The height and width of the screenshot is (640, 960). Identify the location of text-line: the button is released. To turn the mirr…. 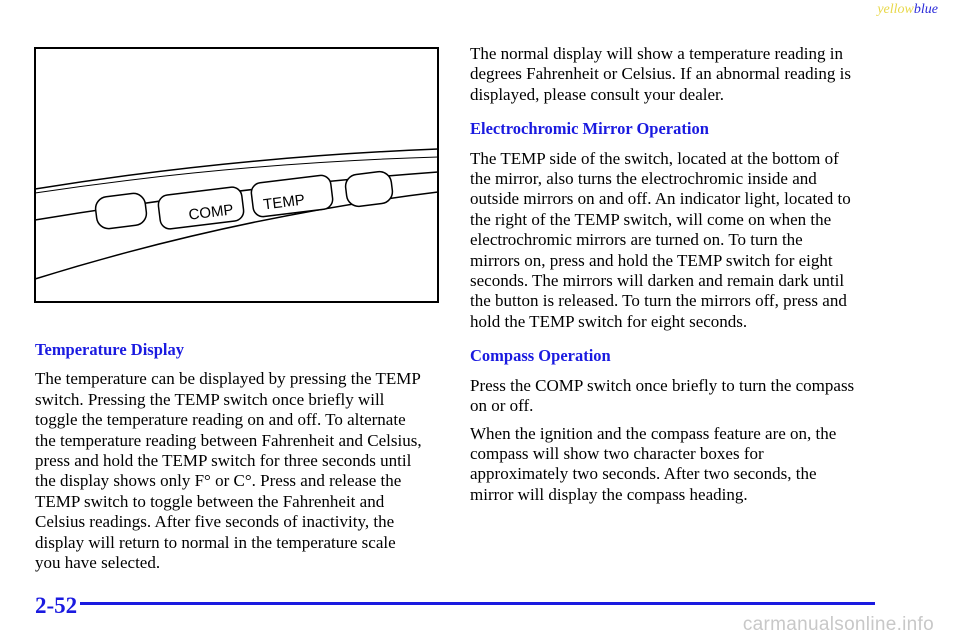
(658, 301).